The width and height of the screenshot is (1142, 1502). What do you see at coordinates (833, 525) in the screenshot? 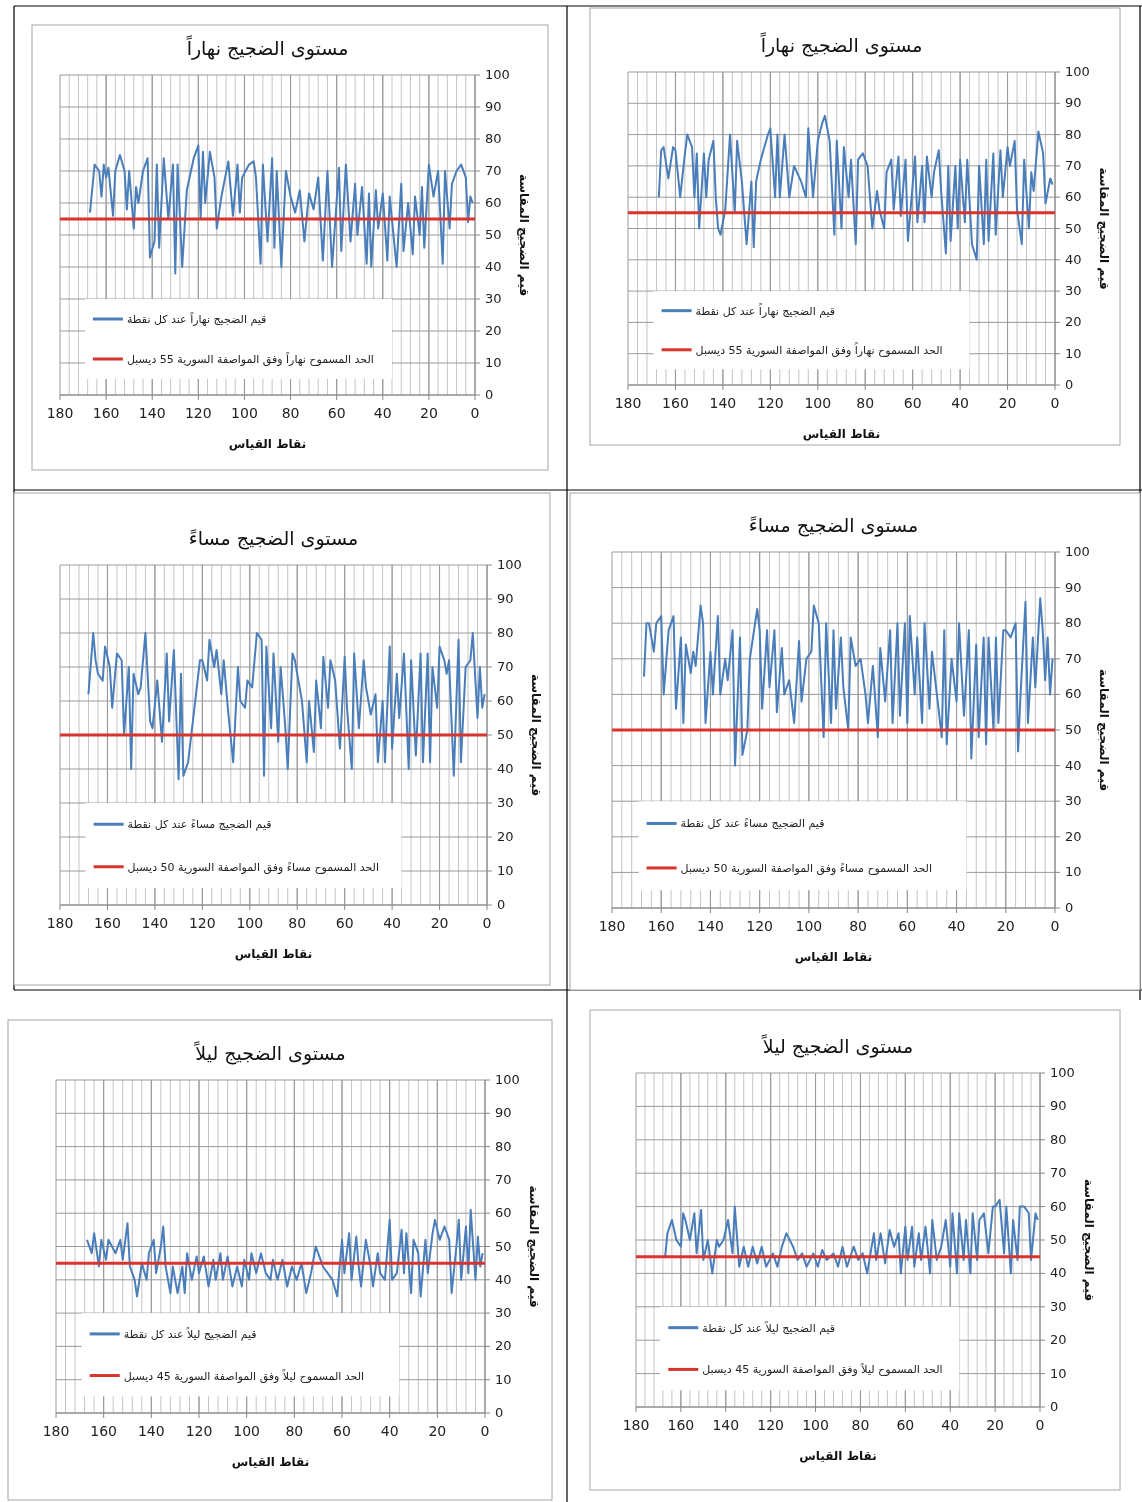
I see `chart-title: مستوى الضجيج مساءً` at bounding box center [833, 525].